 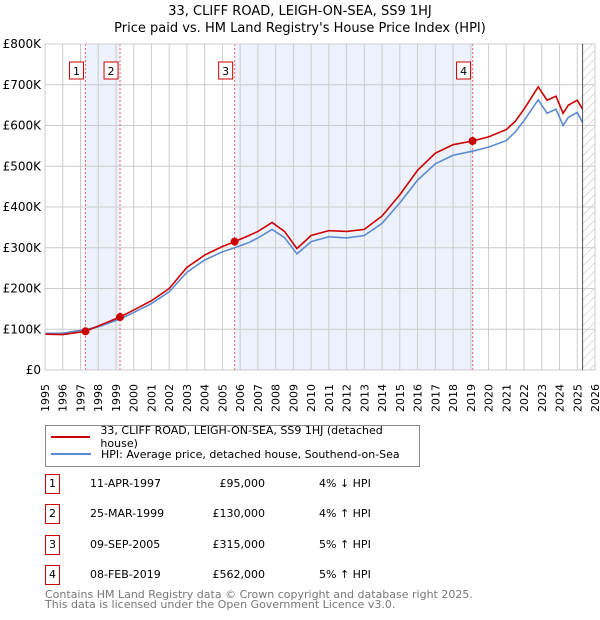 What do you see at coordinates (506, 398) in the screenshot?
I see `x-tick-label: 2021` at bounding box center [506, 398].